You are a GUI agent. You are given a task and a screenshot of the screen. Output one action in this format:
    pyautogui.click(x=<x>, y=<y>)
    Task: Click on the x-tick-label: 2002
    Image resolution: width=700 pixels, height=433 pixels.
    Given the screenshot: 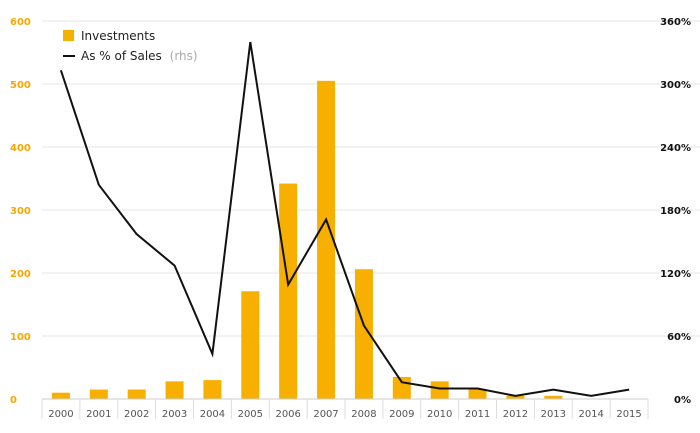 What is the action you would take?
    pyautogui.click(x=136, y=414)
    